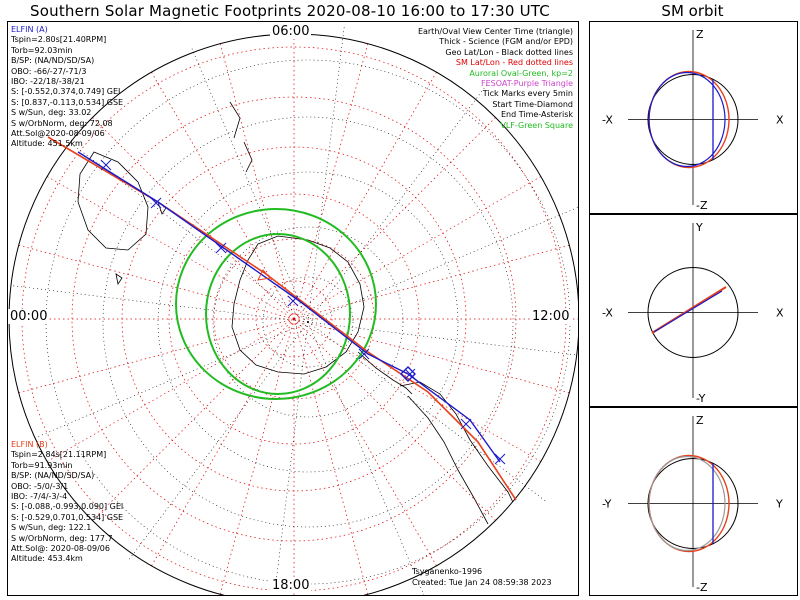 This screenshot has height=600, width=800. What do you see at coordinates (527, 94) in the screenshot?
I see `legend-entry: Tick Marks every 5min` at bounding box center [527, 94].